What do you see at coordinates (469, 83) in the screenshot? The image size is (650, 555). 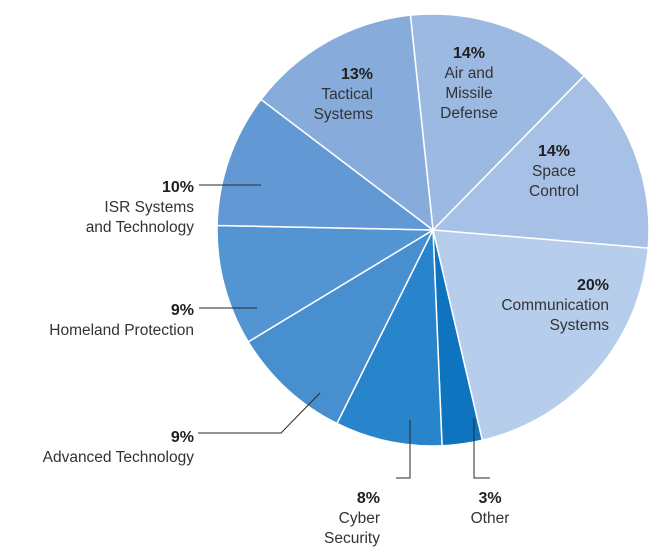 I see `slice-label-air: 14% Air and Missile Defense` at bounding box center [469, 83].